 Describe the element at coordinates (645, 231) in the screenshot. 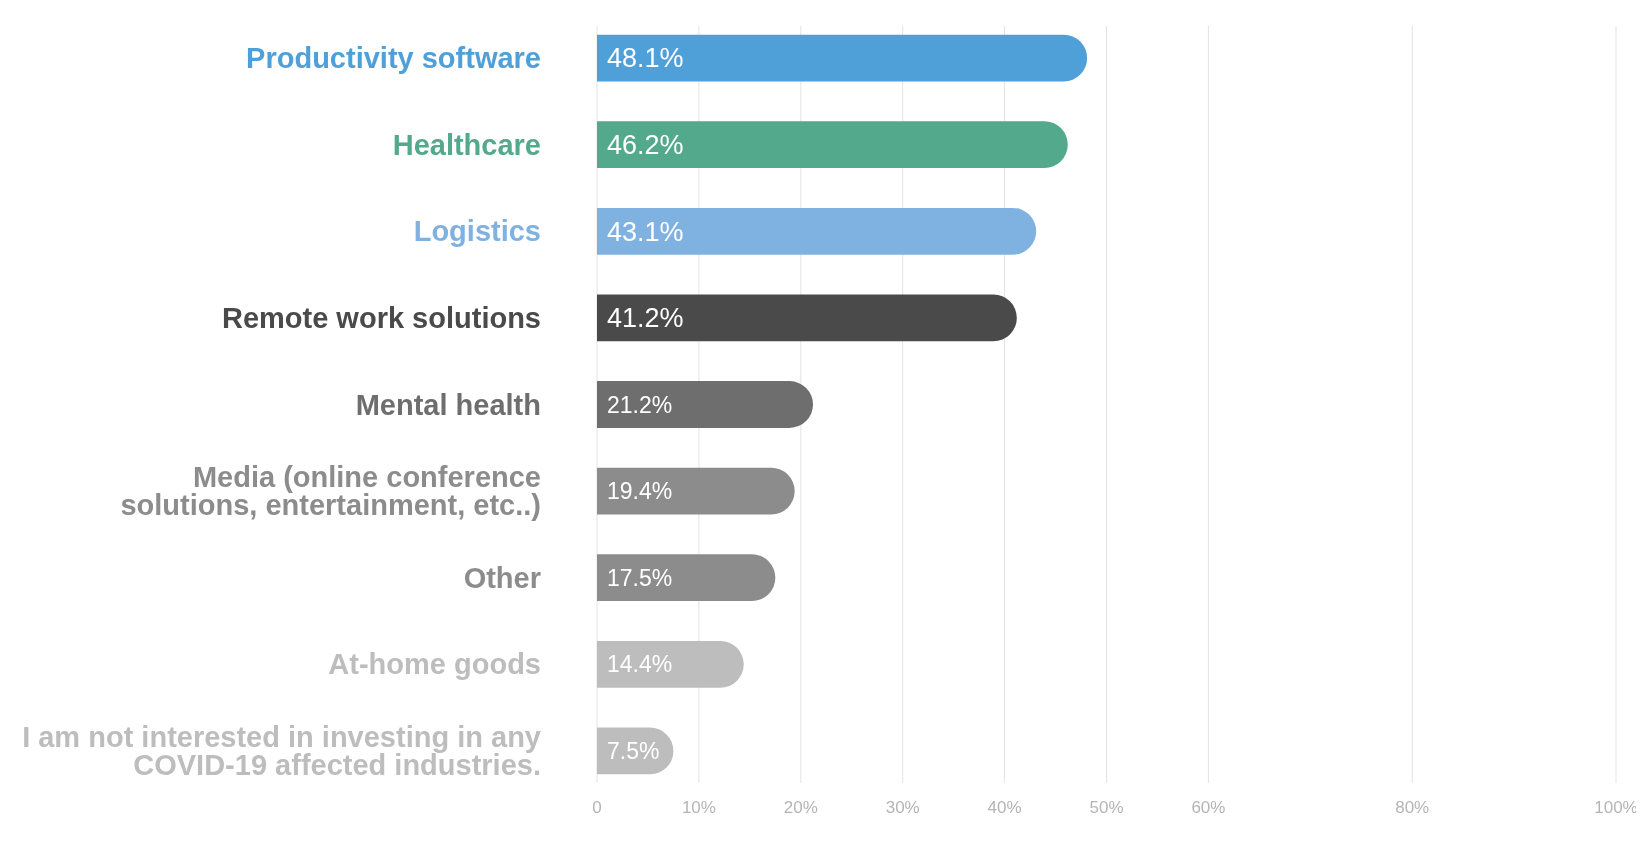

I see `data-label: 43.1%` at that location.